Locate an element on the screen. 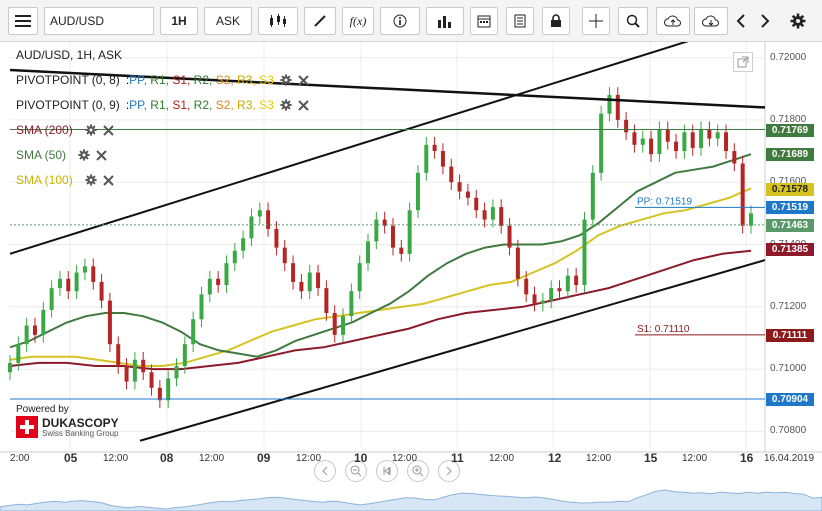 The image size is (822, 511). function-icon: f(x) is located at coordinates (358, 21).